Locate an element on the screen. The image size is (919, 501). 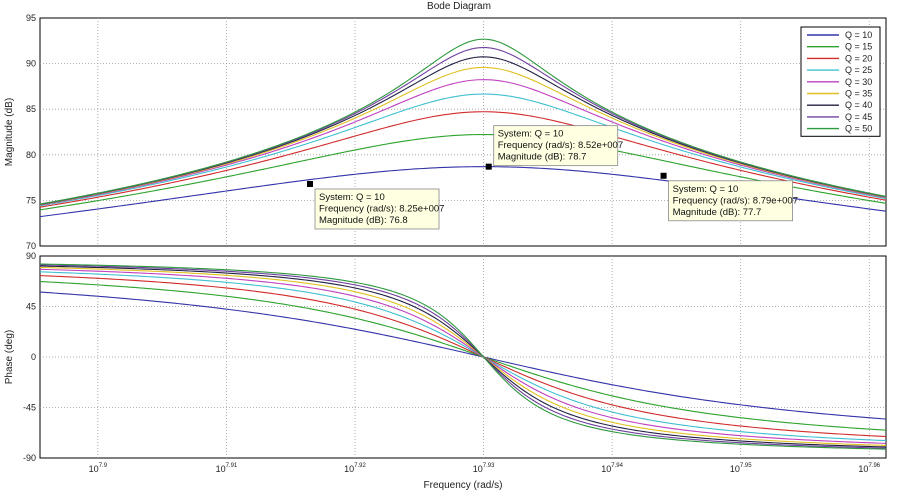
legend-label: Q = 30 is located at coordinates (858, 82).